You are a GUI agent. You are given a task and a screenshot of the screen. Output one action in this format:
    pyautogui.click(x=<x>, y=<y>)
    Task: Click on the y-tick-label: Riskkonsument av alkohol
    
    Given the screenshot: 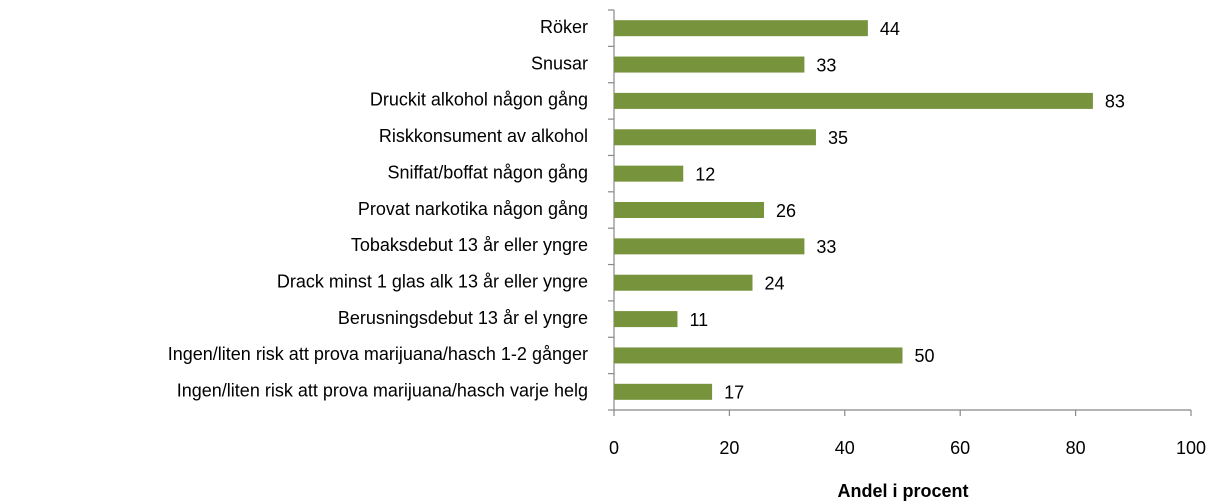 What is the action you would take?
    pyautogui.click(x=483, y=136)
    